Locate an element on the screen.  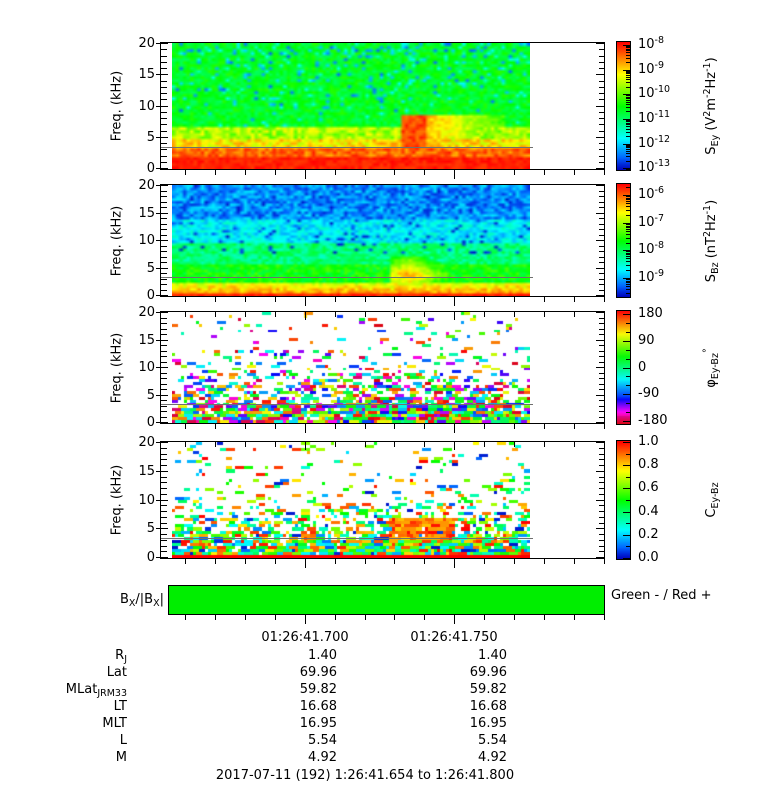
time-axis-minor-tick is located at coordinates (215, 617).